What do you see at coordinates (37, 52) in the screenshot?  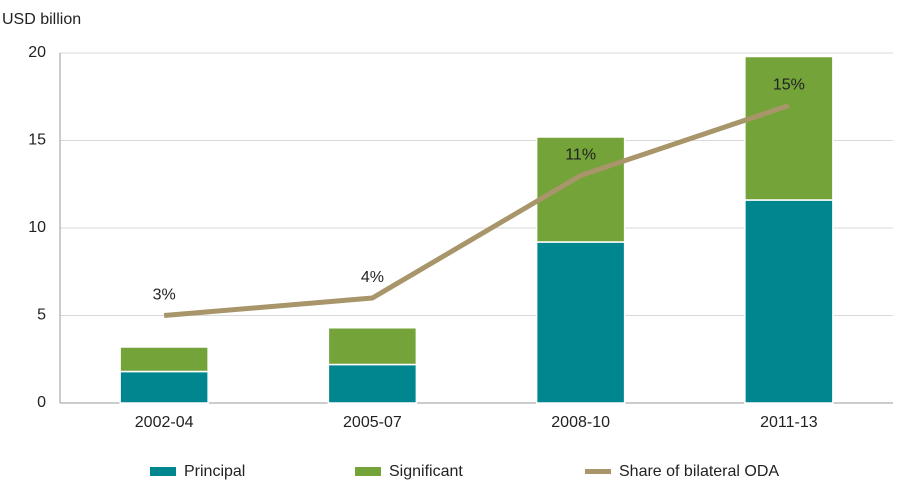 I see `y-tick-label: 20` at bounding box center [37, 52].